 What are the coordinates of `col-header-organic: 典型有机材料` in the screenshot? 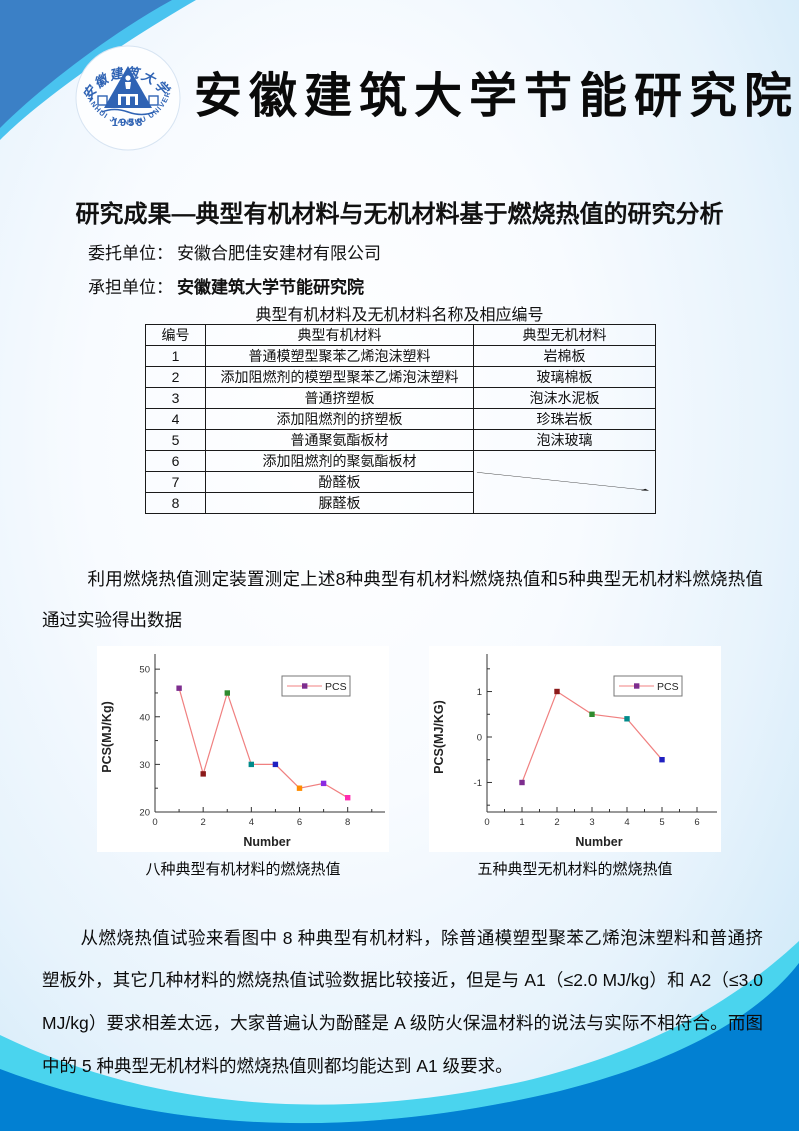 It's located at (339, 335).